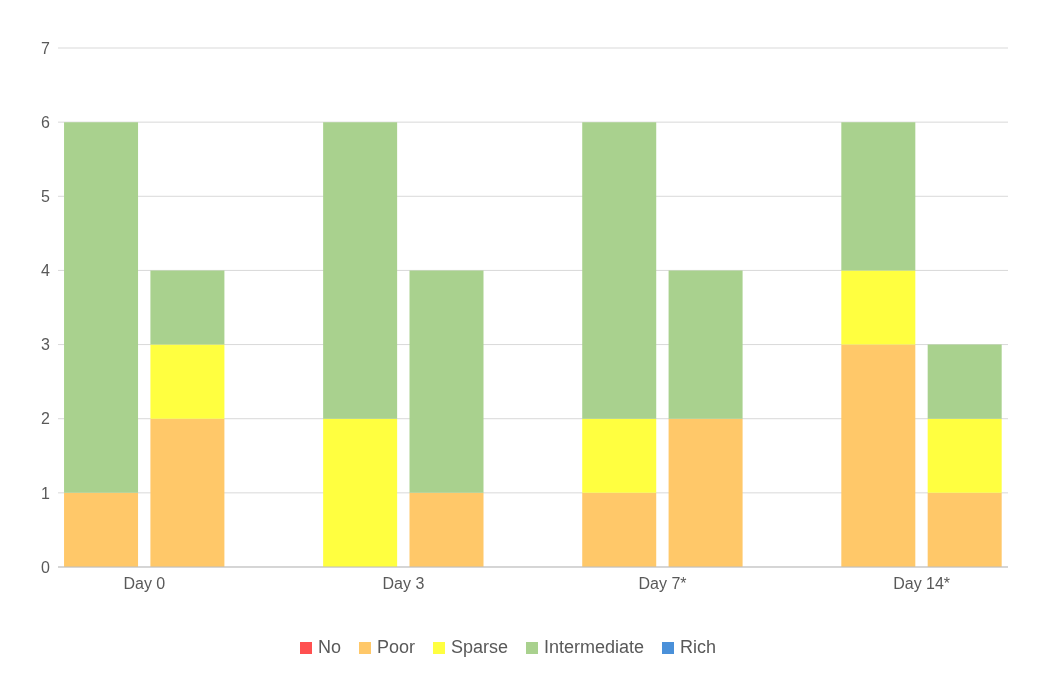  Describe the element at coordinates (46, 493) in the screenshot. I see `y-tick-label: 1` at that location.